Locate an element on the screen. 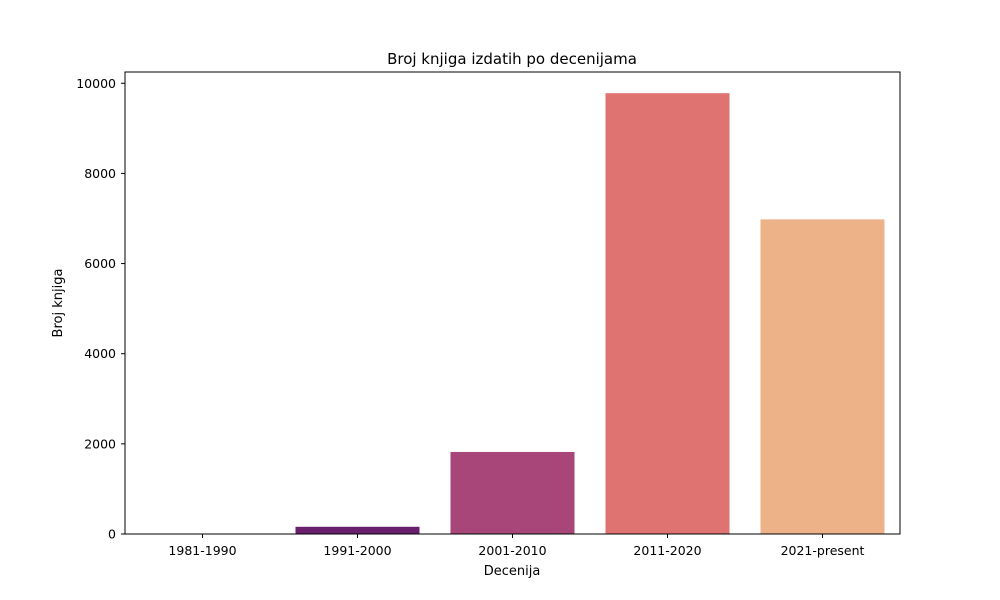  y-axis-label: Broj knjiga is located at coordinates (58, 303).